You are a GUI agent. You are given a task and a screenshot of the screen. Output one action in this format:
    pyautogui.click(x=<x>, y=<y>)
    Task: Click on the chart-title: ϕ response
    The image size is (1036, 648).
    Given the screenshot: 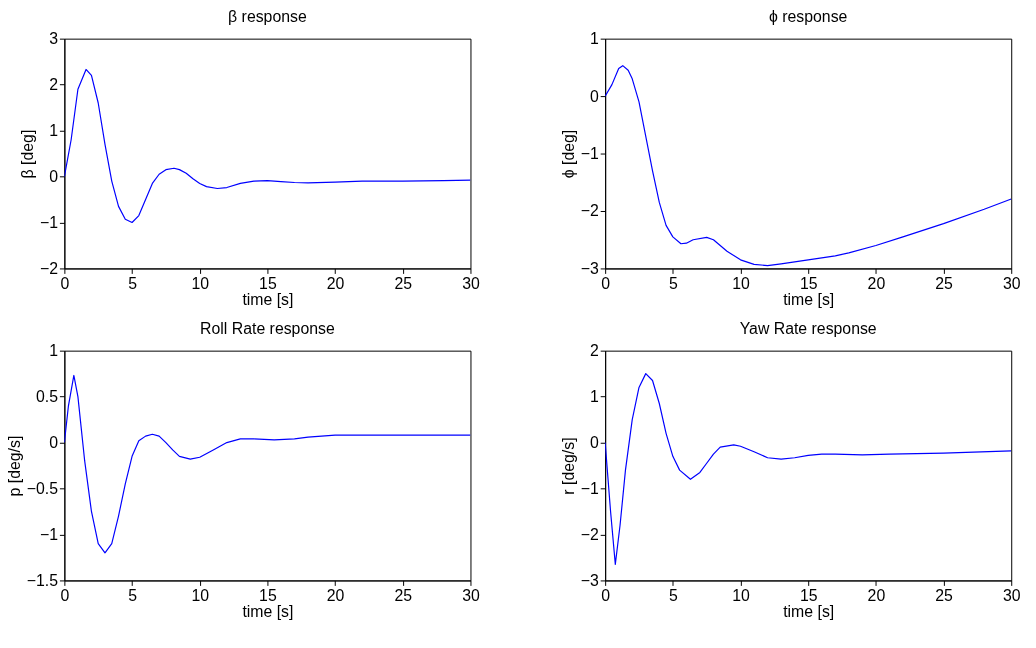 What is the action you would take?
    pyautogui.click(x=808, y=16)
    